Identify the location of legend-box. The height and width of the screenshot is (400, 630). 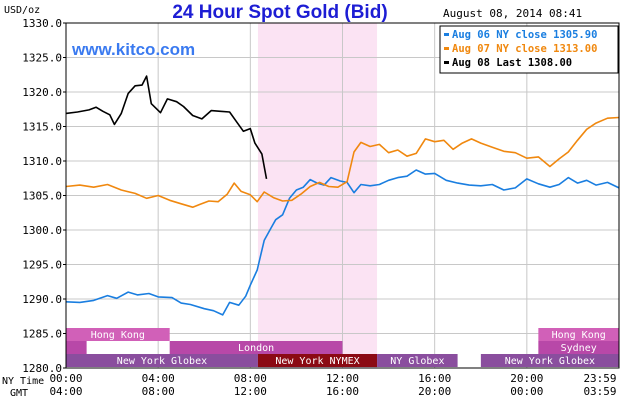
(529, 49).